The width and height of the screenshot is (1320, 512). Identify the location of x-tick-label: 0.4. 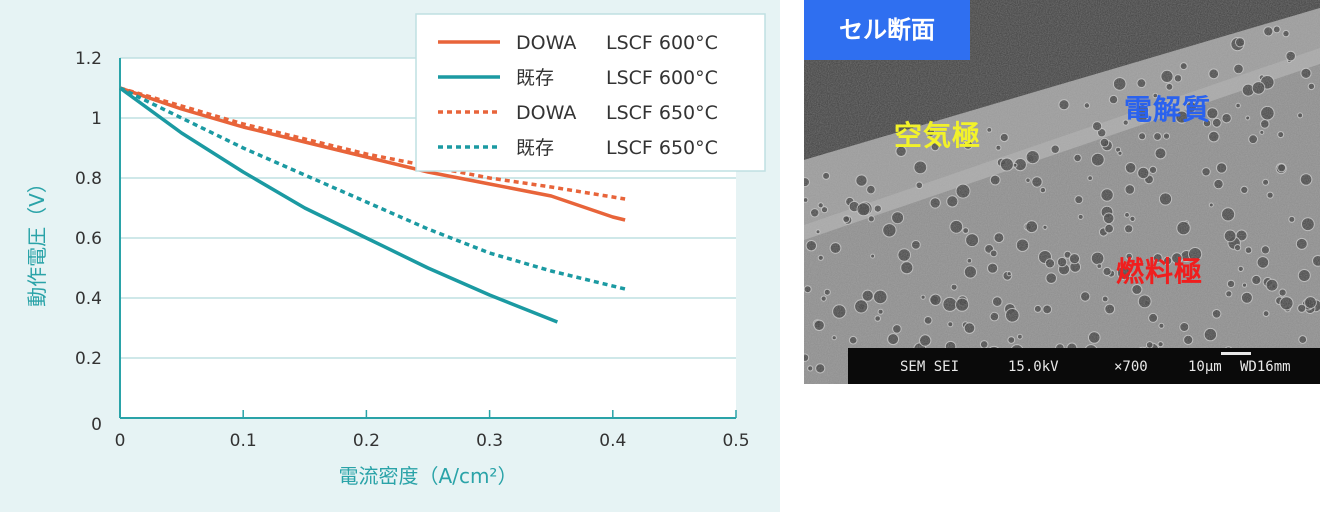
(612, 441).